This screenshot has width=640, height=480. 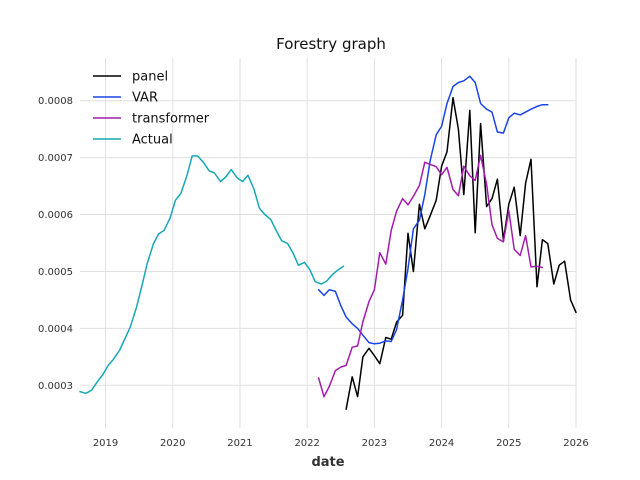 What do you see at coordinates (239, 443) in the screenshot?
I see `x-tick-label: 2021` at bounding box center [239, 443].